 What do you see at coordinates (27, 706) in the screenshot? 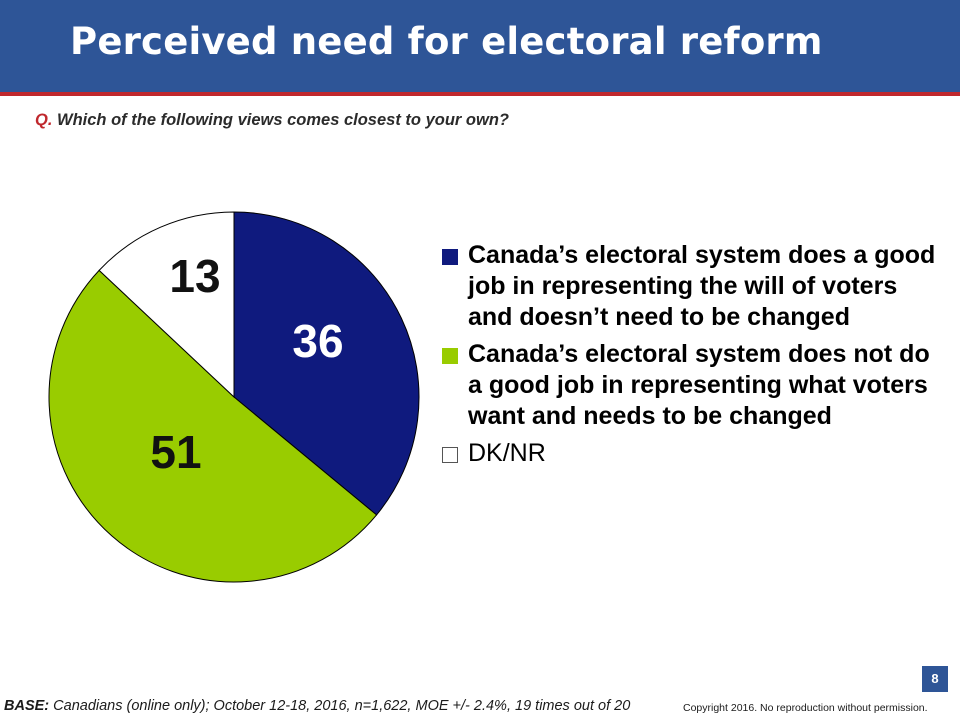
I see `base-label: BASE:` at bounding box center [27, 706].